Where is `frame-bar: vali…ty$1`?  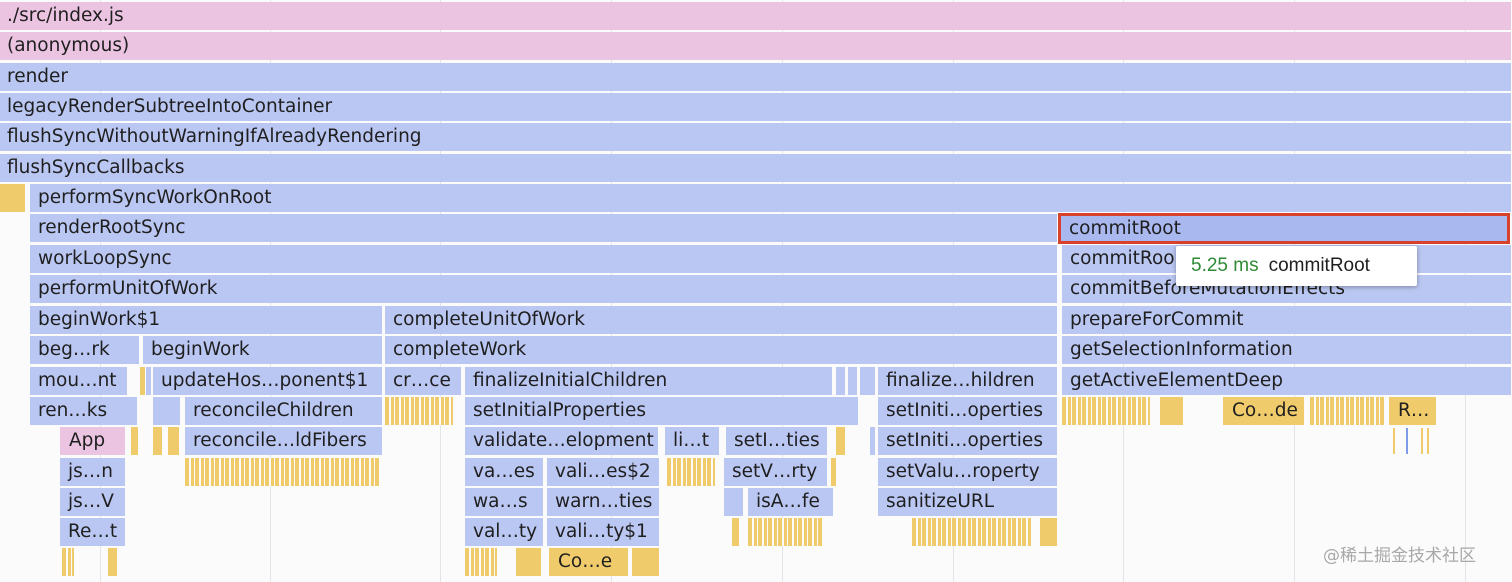 frame-bar: vali…ty$1 is located at coordinates (603, 532).